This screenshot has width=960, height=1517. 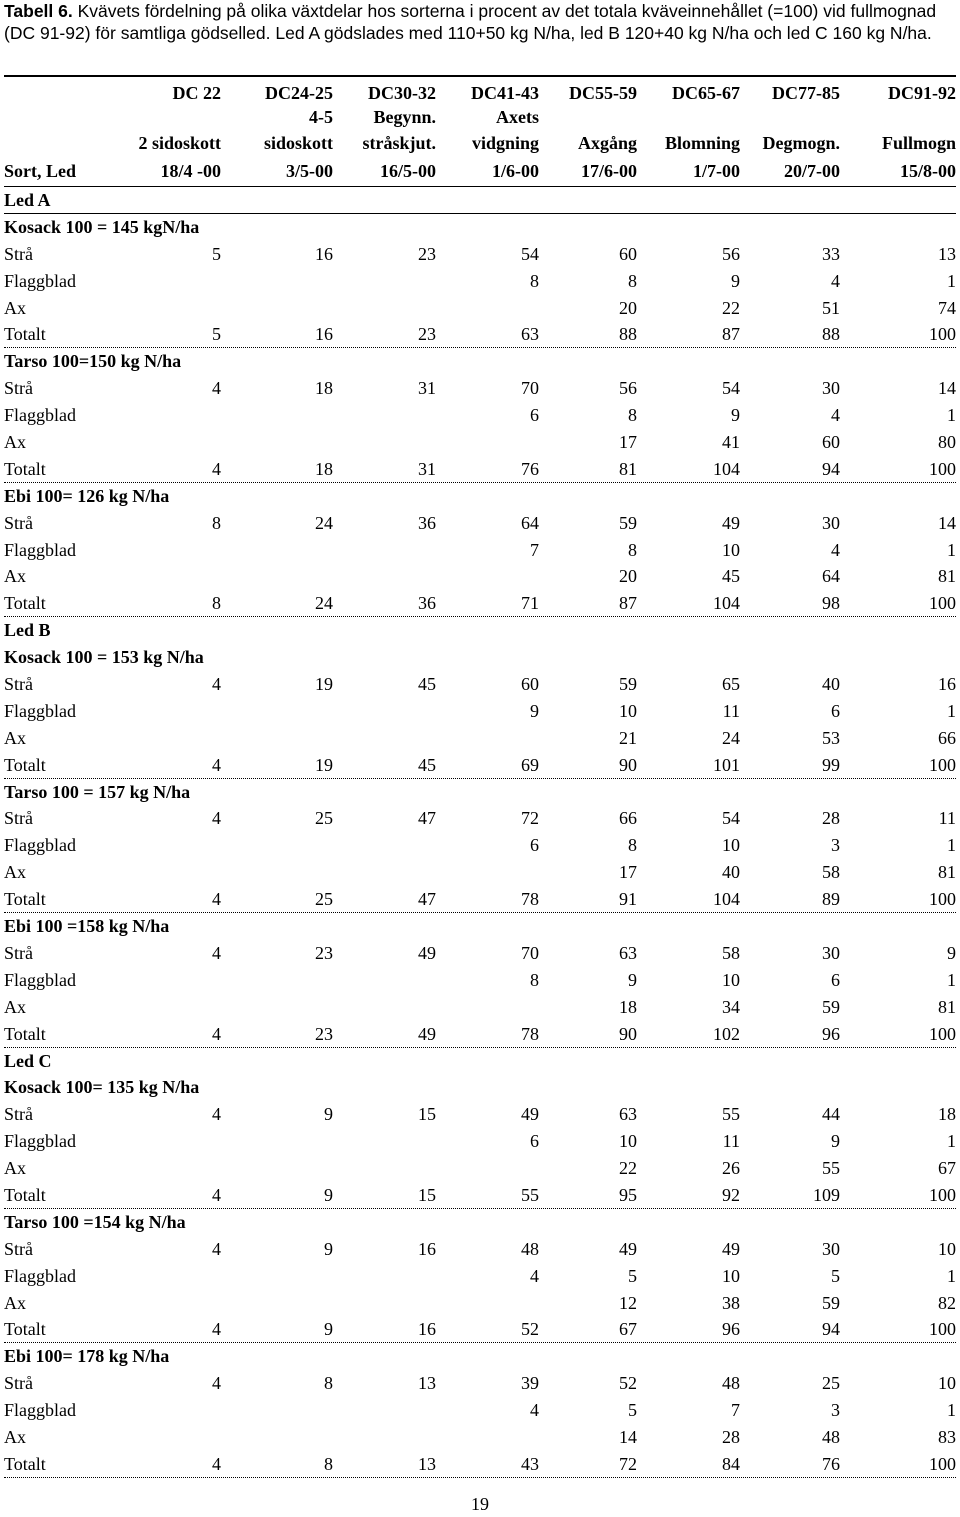 What do you see at coordinates (480, 926) in the screenshot?
I see `variety-heading-row: Ebi 100 =158 kg N/ha` at bounding box center [480, 926].